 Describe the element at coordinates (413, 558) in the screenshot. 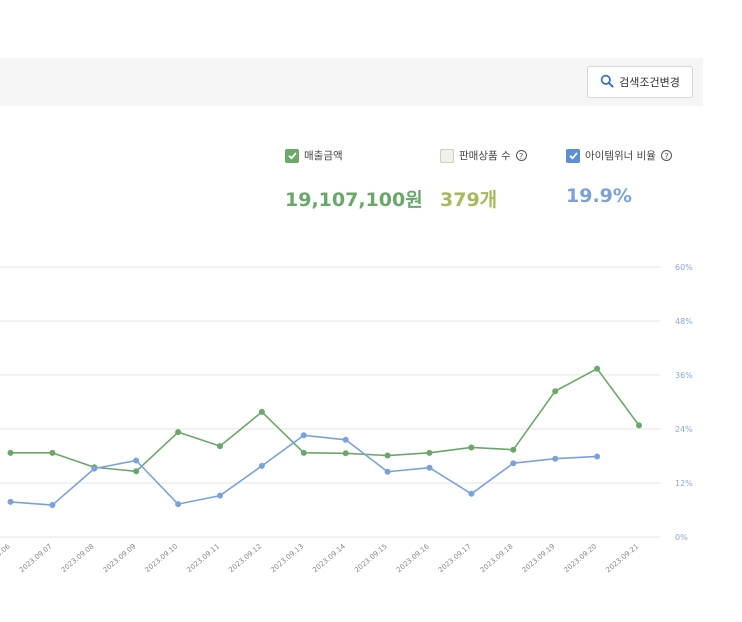

I see `x-axis-tick-label: 2023.09.16` at that location.